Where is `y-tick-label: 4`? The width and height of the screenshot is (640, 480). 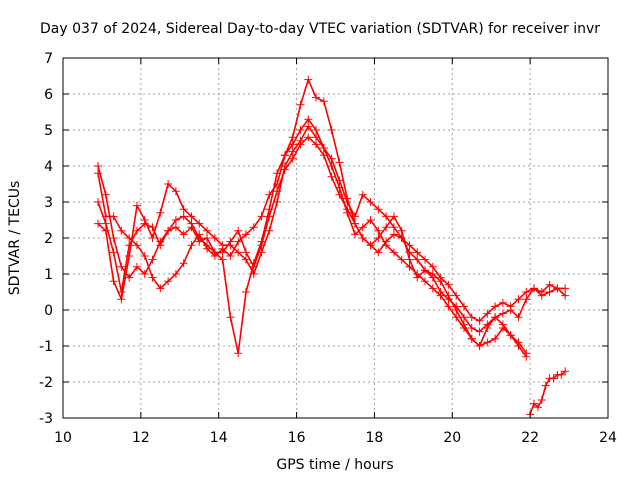 y-tick-label: 4 is located at coordinates (48, 167).